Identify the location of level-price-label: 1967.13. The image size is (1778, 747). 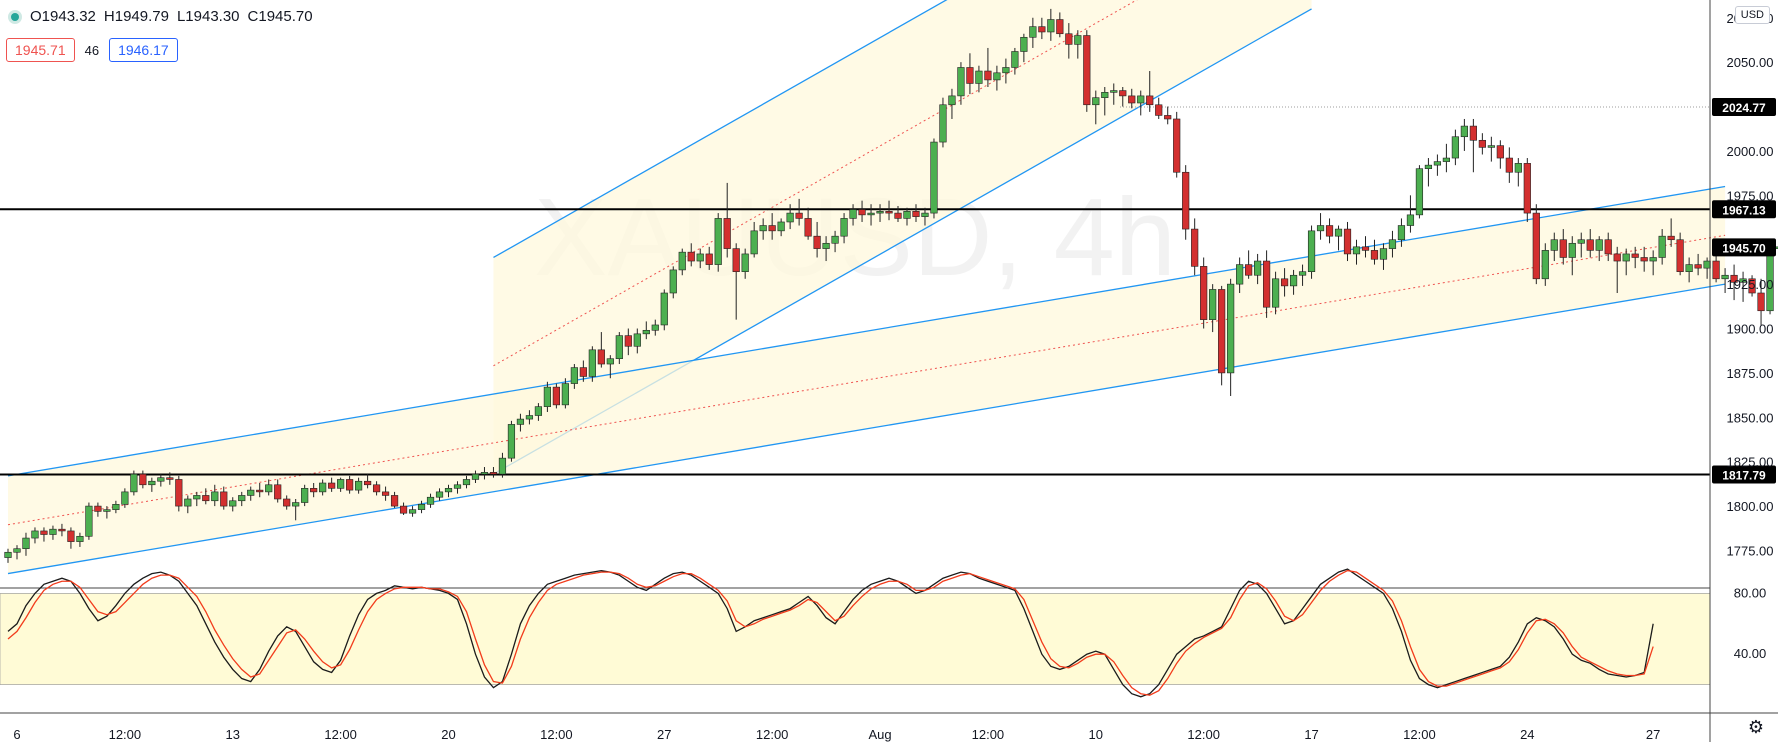
(1744, 210).